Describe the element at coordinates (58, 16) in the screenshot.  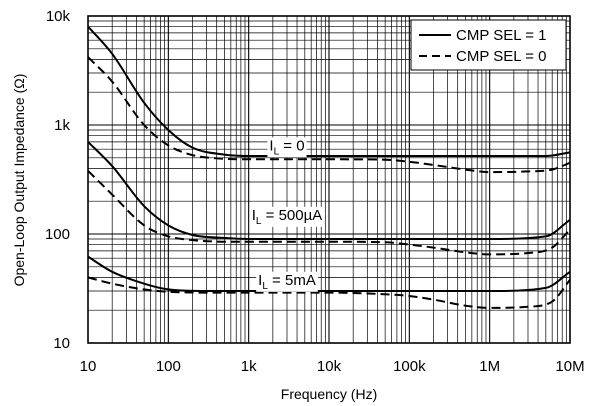
I see `y-tick-label: 10k` at that location.